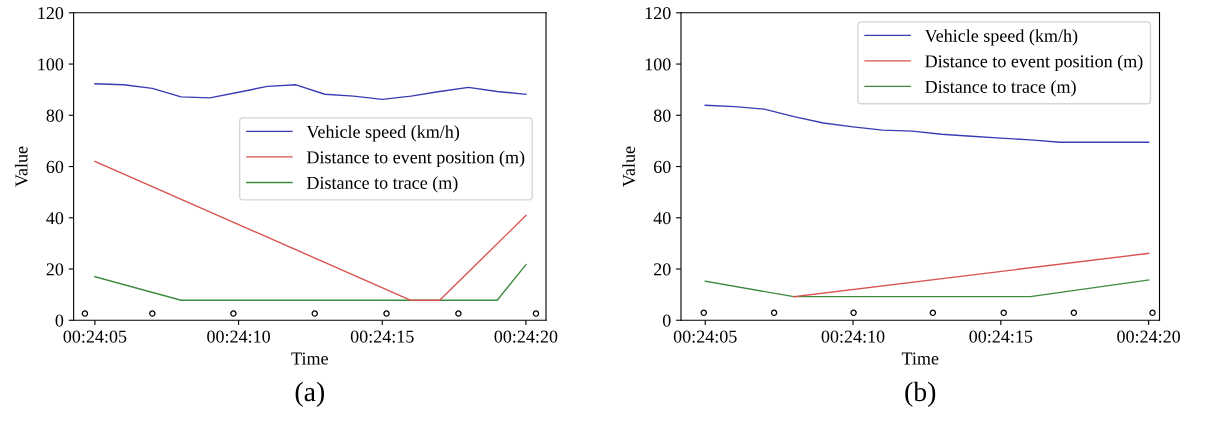 The height and width of the screenshot is (427, 1227). I want to click on text: (b), so click(920, 394).